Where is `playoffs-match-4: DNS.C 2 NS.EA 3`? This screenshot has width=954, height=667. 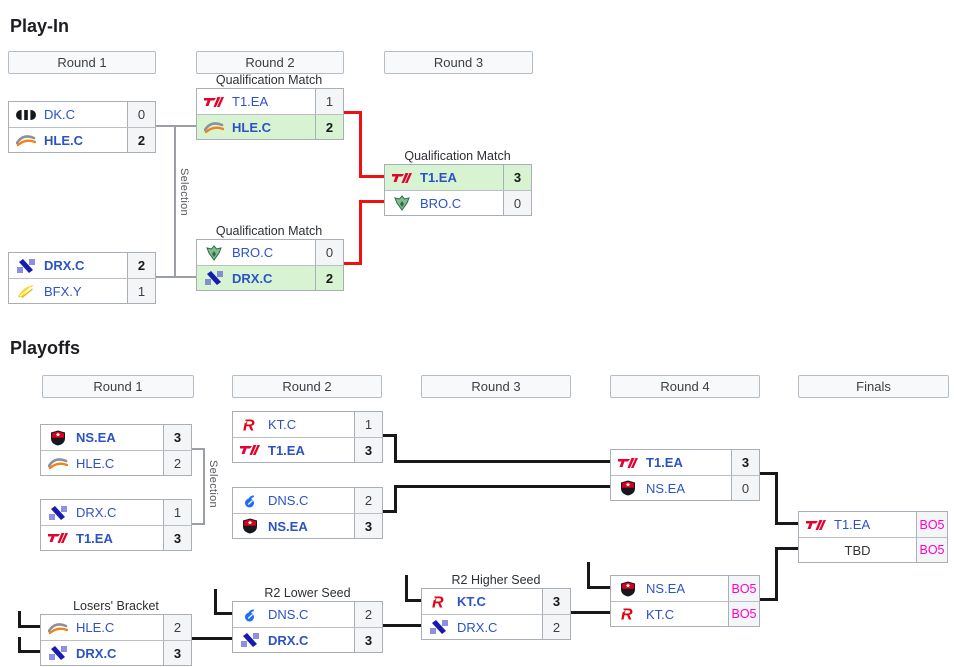 playoffs-match-4: DNS.C 2 NS.EA 3 is located at coordinates (307, 513).